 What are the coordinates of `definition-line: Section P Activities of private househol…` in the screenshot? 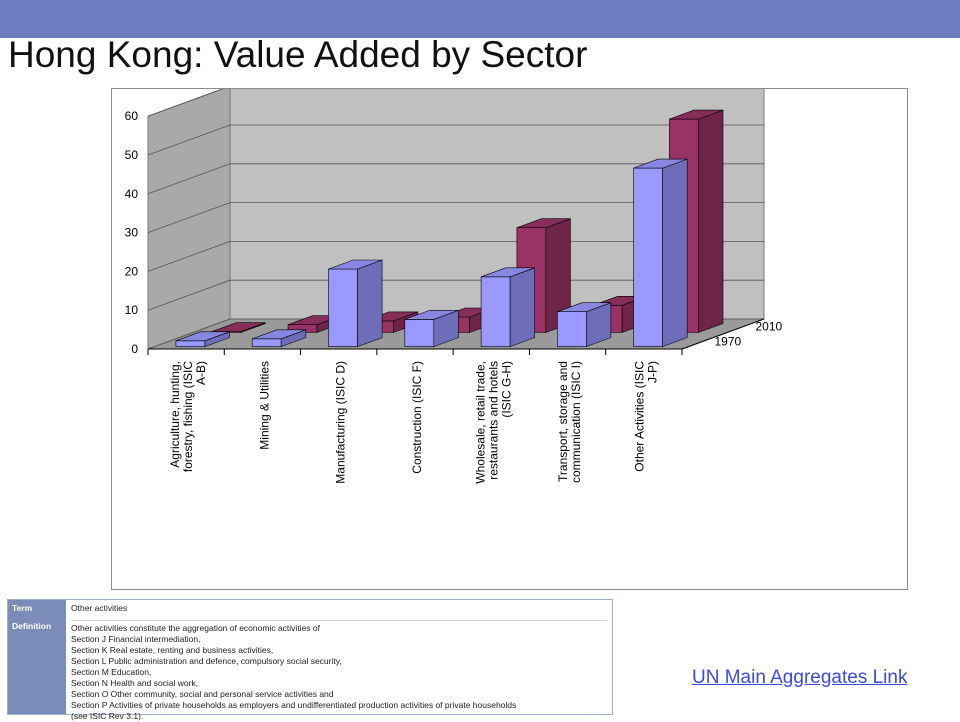 It's located at (294, 705).